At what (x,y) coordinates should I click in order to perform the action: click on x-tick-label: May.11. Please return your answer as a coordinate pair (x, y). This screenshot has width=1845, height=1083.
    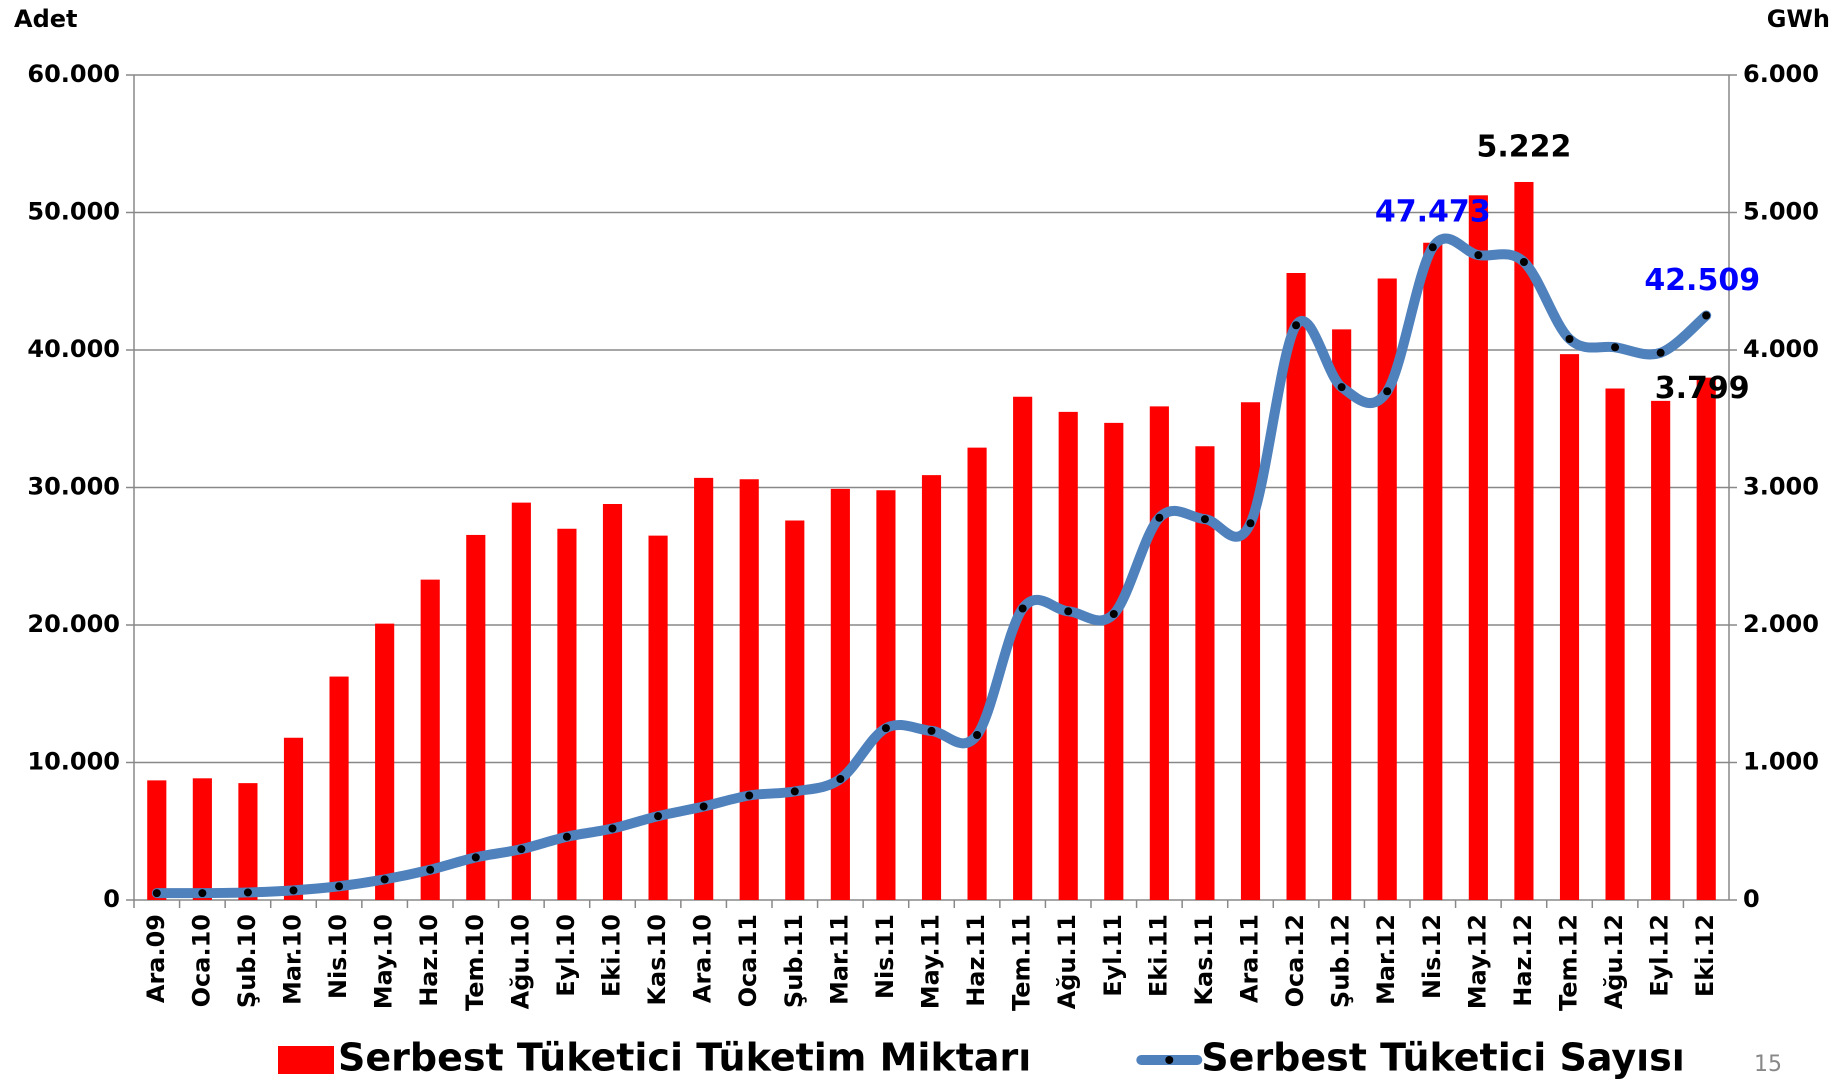
    Looking at the image, I should click on (931, 961).